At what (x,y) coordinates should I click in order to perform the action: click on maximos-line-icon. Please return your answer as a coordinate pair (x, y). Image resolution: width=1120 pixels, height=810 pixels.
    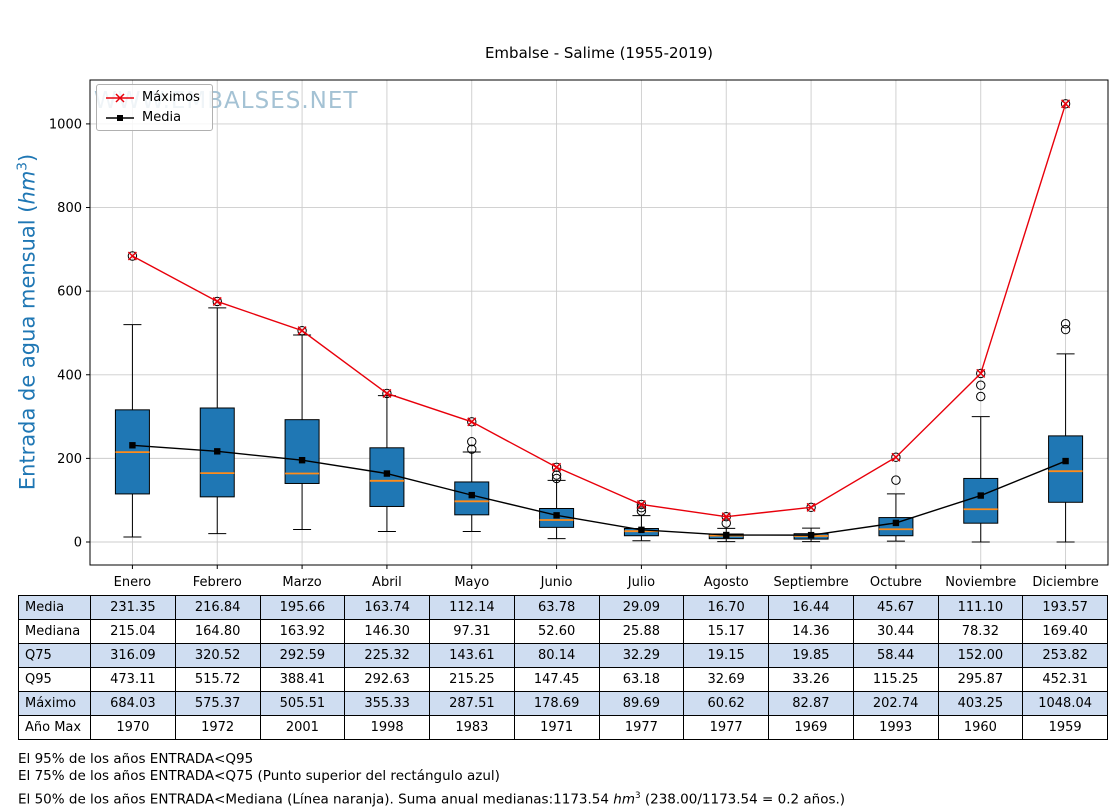
    Looking at the image, I should click on (120, 97).